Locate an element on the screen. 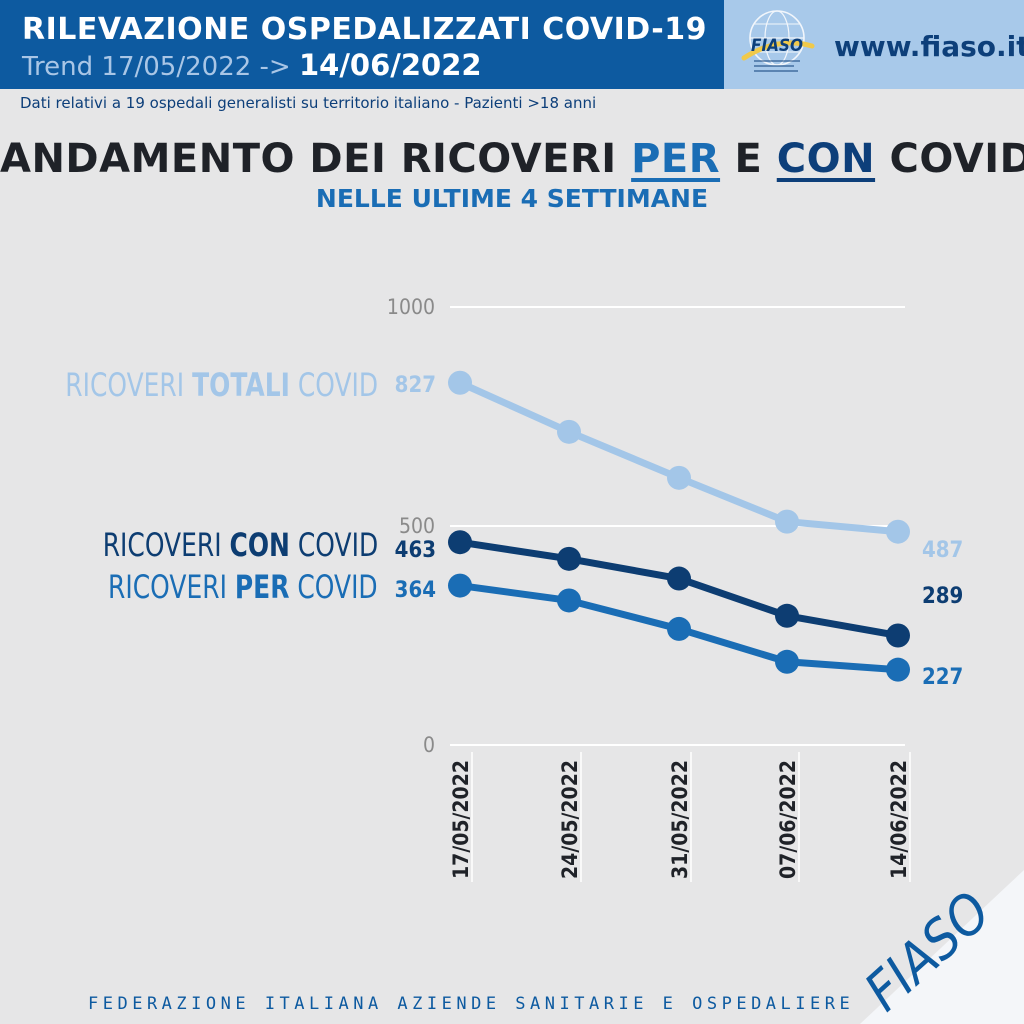  header-title: RILEVAZIONE OSPEDALIZZATI COVID-19 is located at coordinates (364, 29).